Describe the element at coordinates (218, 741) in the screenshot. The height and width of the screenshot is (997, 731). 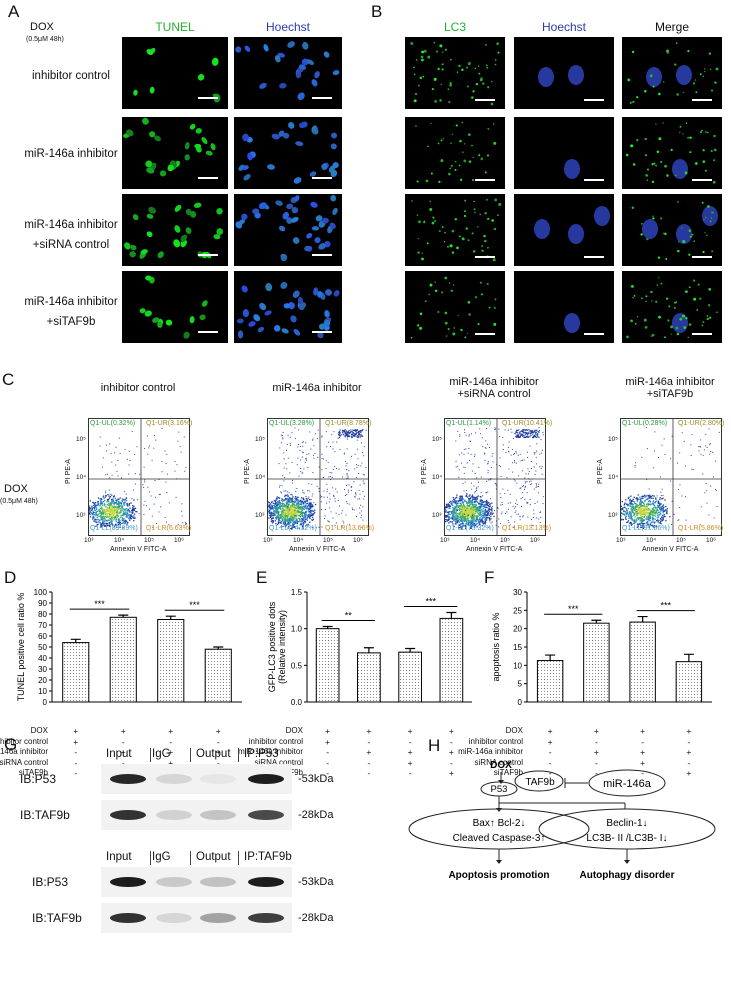
I see `table-d-mark-1-3: -` at that location.